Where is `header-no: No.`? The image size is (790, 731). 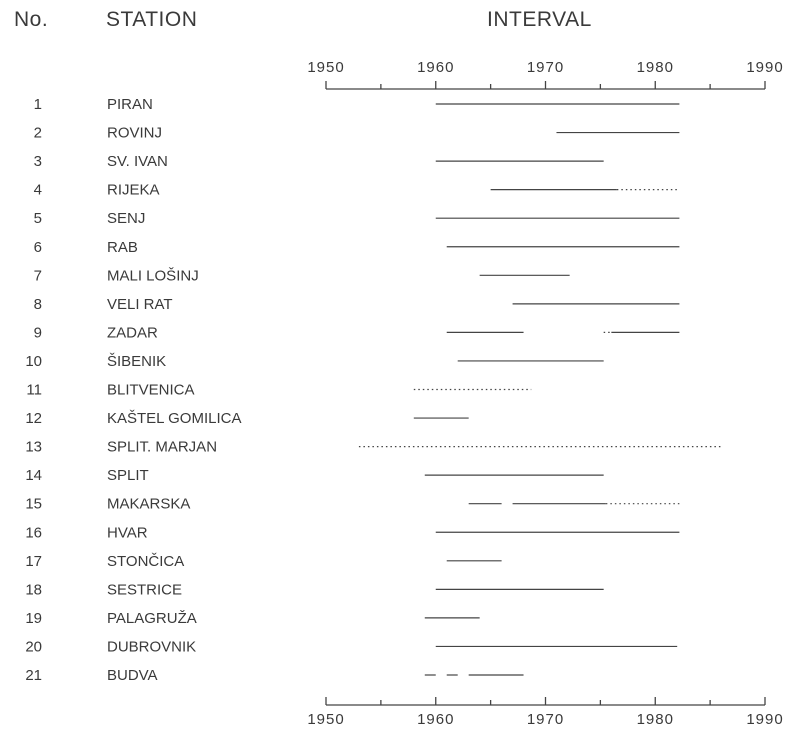
header-no: No. is located at coordinates (31, 19).